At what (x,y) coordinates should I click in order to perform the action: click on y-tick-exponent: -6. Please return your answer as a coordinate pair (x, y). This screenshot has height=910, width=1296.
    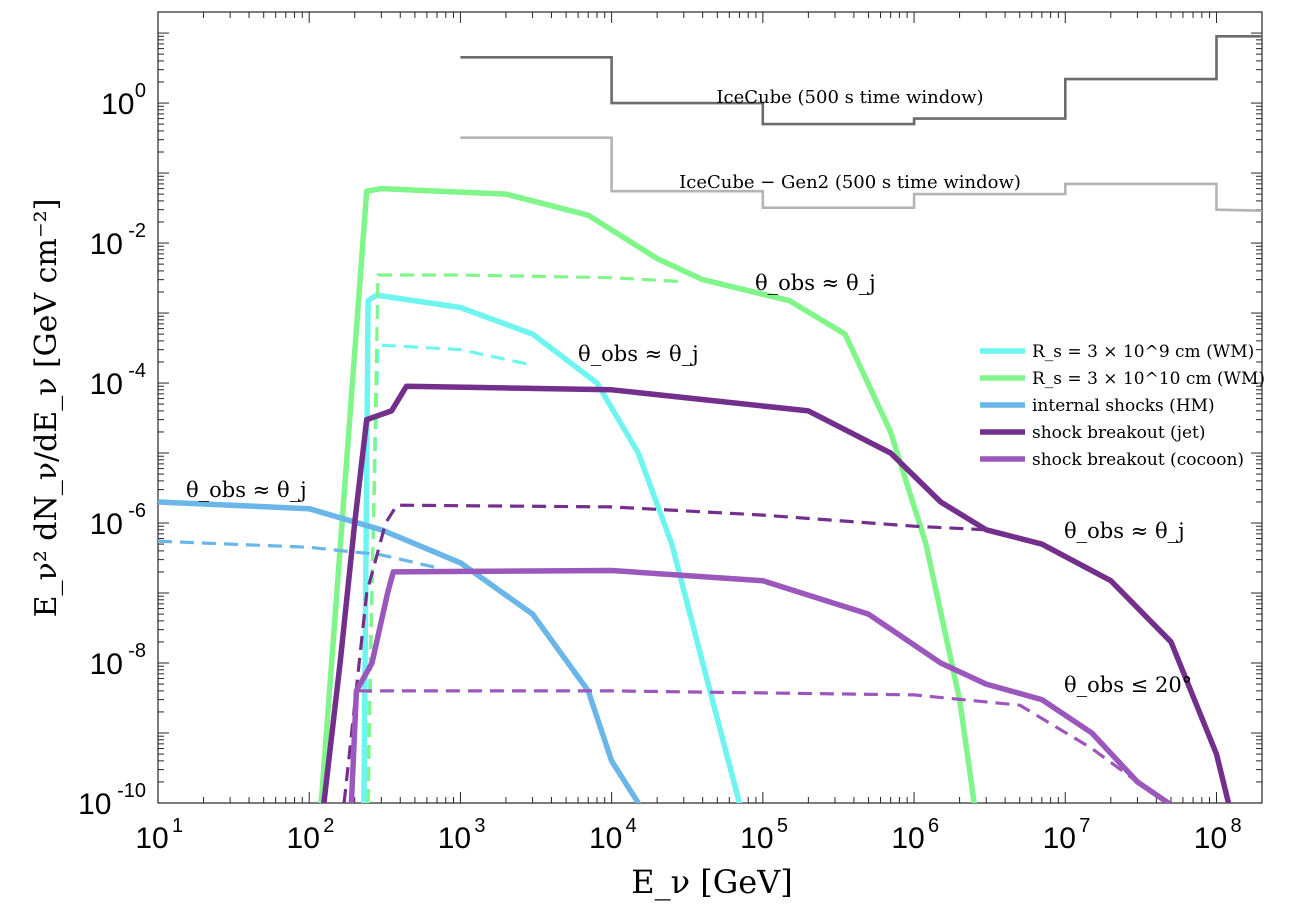
    Looking at the image, I should click on (137, 511).